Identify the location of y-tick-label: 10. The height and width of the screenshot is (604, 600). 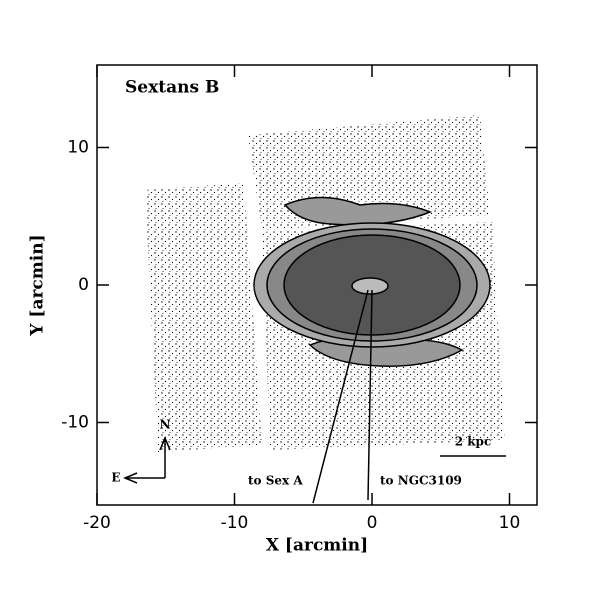
(78, 148).